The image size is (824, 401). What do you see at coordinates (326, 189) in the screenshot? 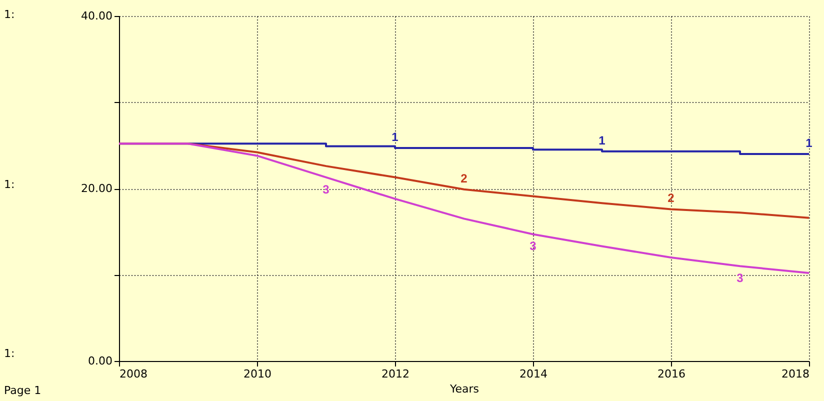
I see `series-label: 3` at bounding box center [326, 189].